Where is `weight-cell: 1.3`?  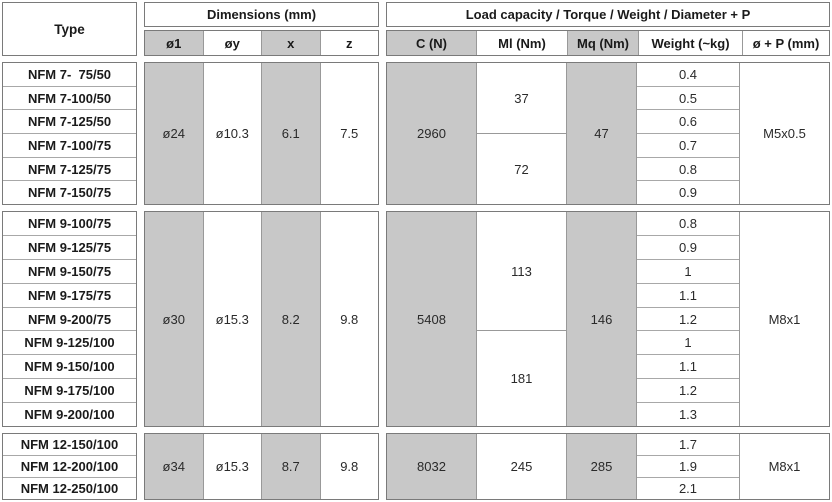 weight-cell: 1.3 is located at coordinates (688, 414).